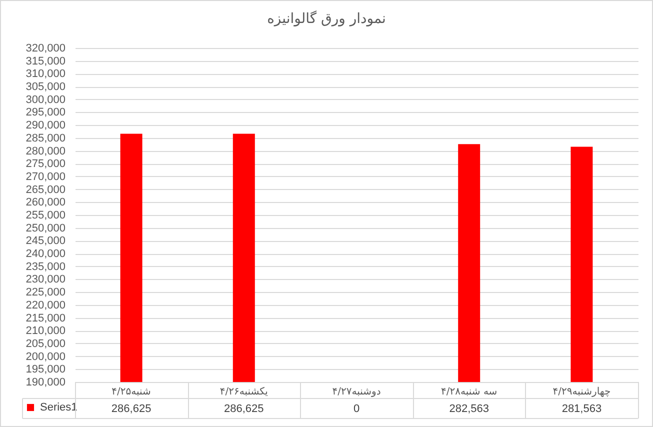  Describe the element at coordinates (46, 202) in the screenshot. I see `y-tick-label: 260,000` at that location.